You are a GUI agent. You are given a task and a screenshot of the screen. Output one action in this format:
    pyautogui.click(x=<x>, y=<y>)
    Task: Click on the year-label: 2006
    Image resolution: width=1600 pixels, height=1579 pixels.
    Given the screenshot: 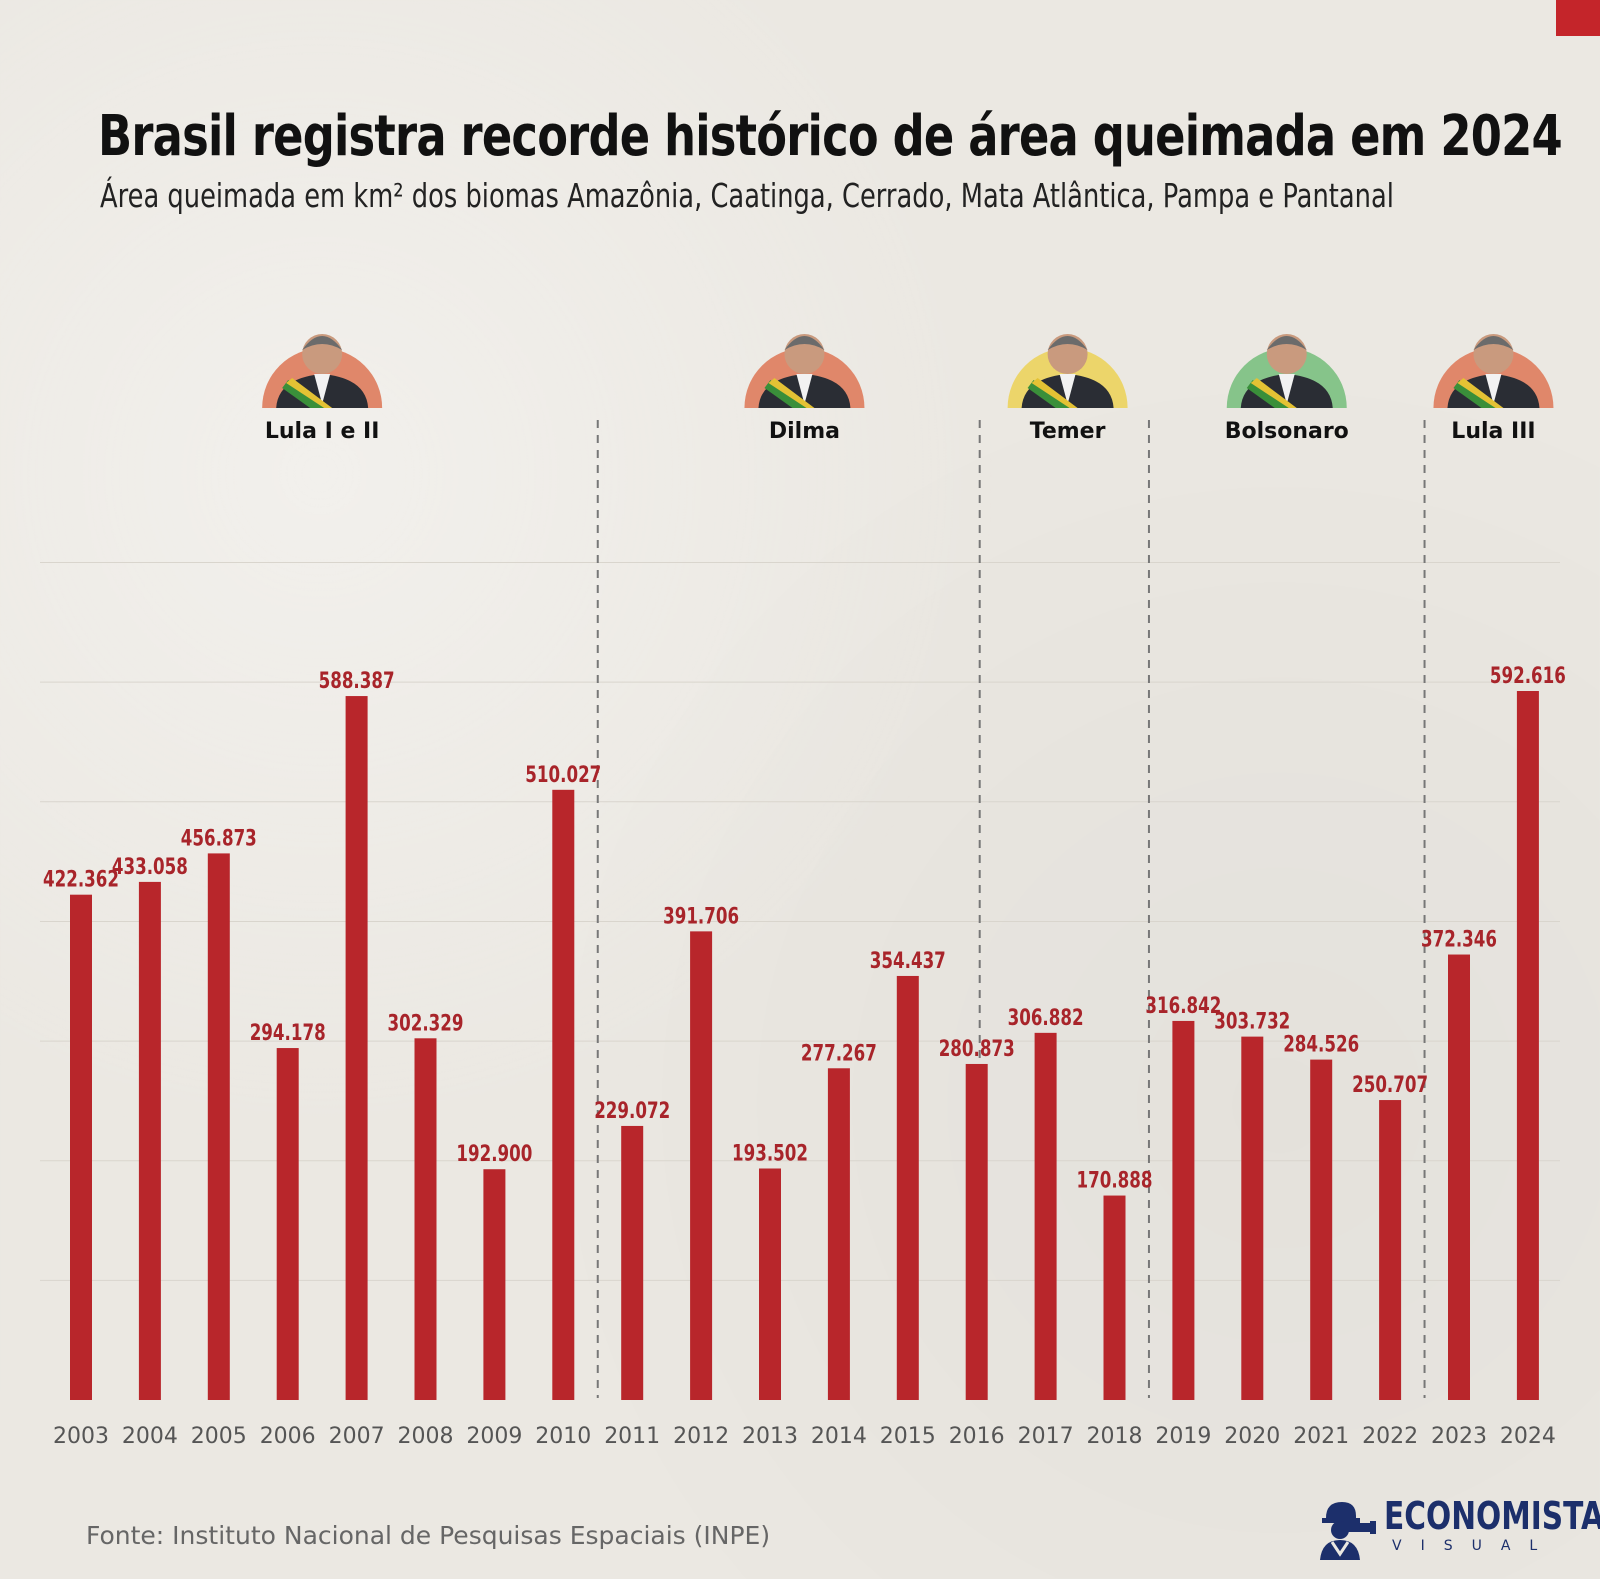 What is the action you would take?
    pyautogui.click(x=288, y=1436)
    